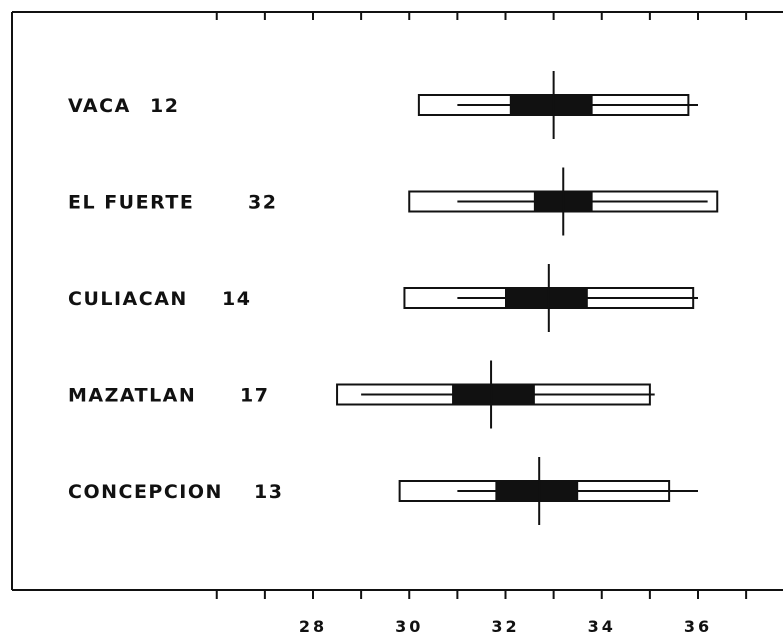 This screenshot has width=783, height=640. Describe the element at coordinates (128, 299) in the screenshot. I see `row-label-name: CULIACAN` at that location.